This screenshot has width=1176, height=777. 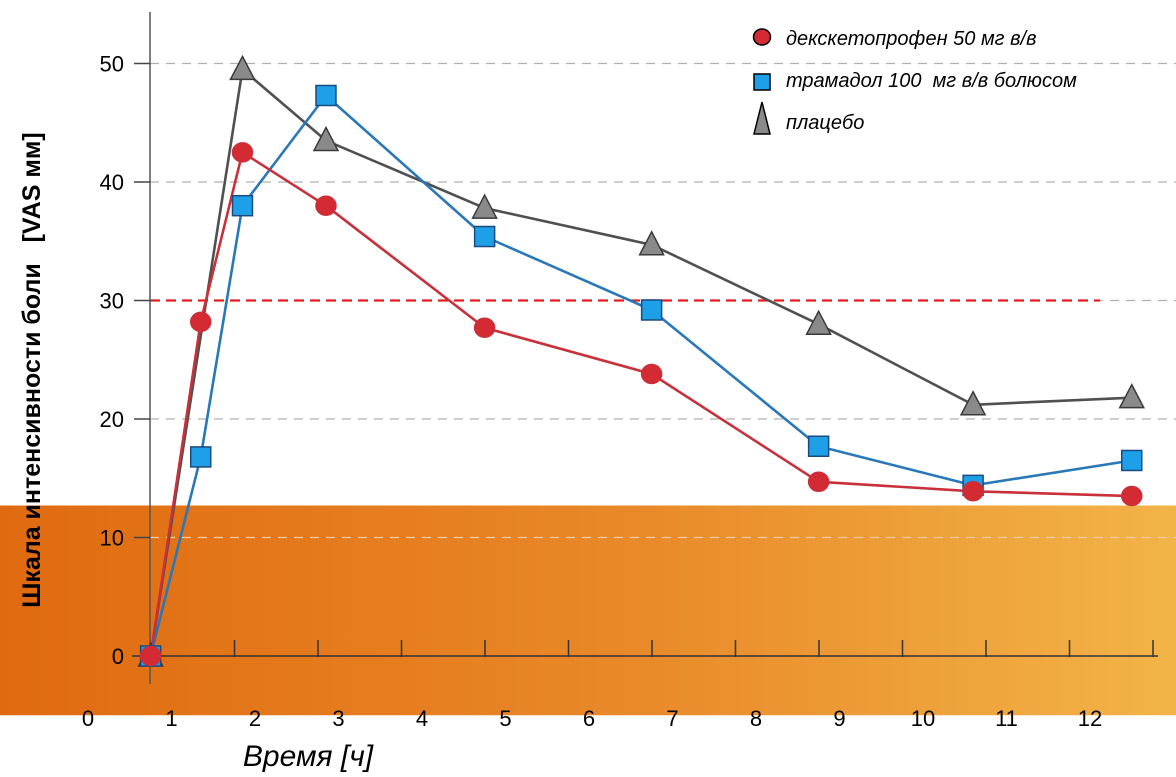 What do you see at coordinates (308, 756) in the screenshot?
I see `x-axis-title: Время [ч]` at bounding box center [308, 756].